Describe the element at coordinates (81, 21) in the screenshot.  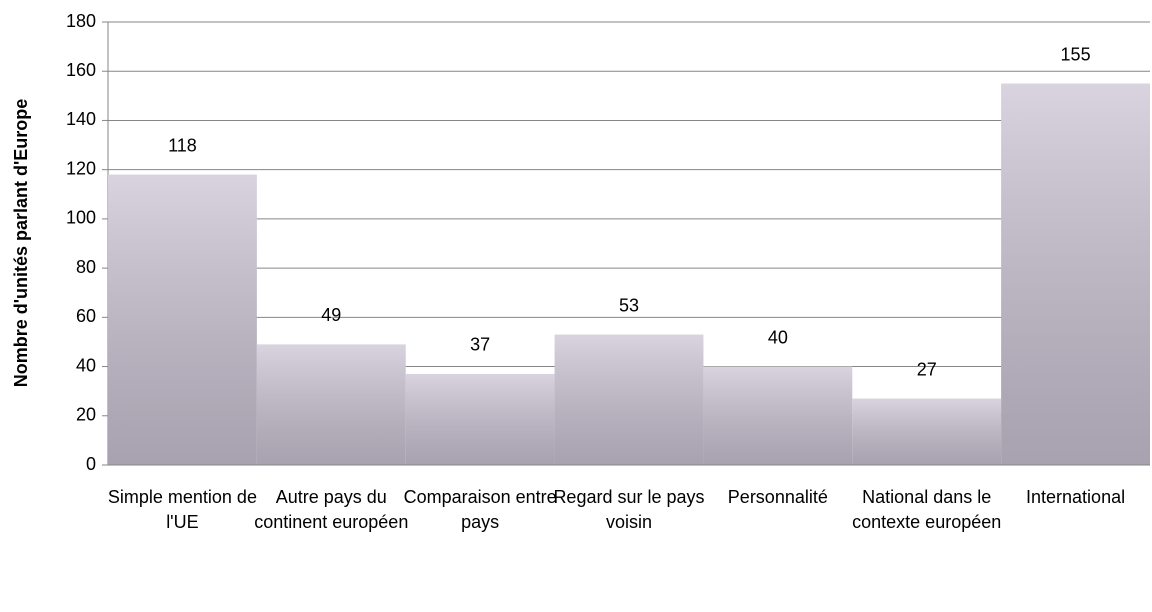
I see `y-tick-label: 180` at that location.